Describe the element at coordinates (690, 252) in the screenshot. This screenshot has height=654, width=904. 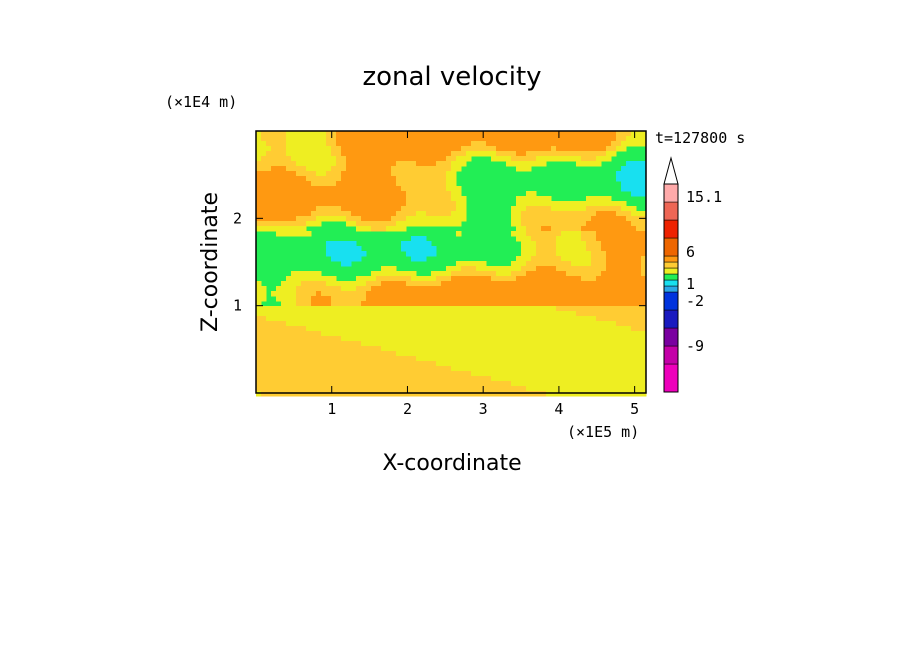
I see `colorbar-label: 6` at that location.